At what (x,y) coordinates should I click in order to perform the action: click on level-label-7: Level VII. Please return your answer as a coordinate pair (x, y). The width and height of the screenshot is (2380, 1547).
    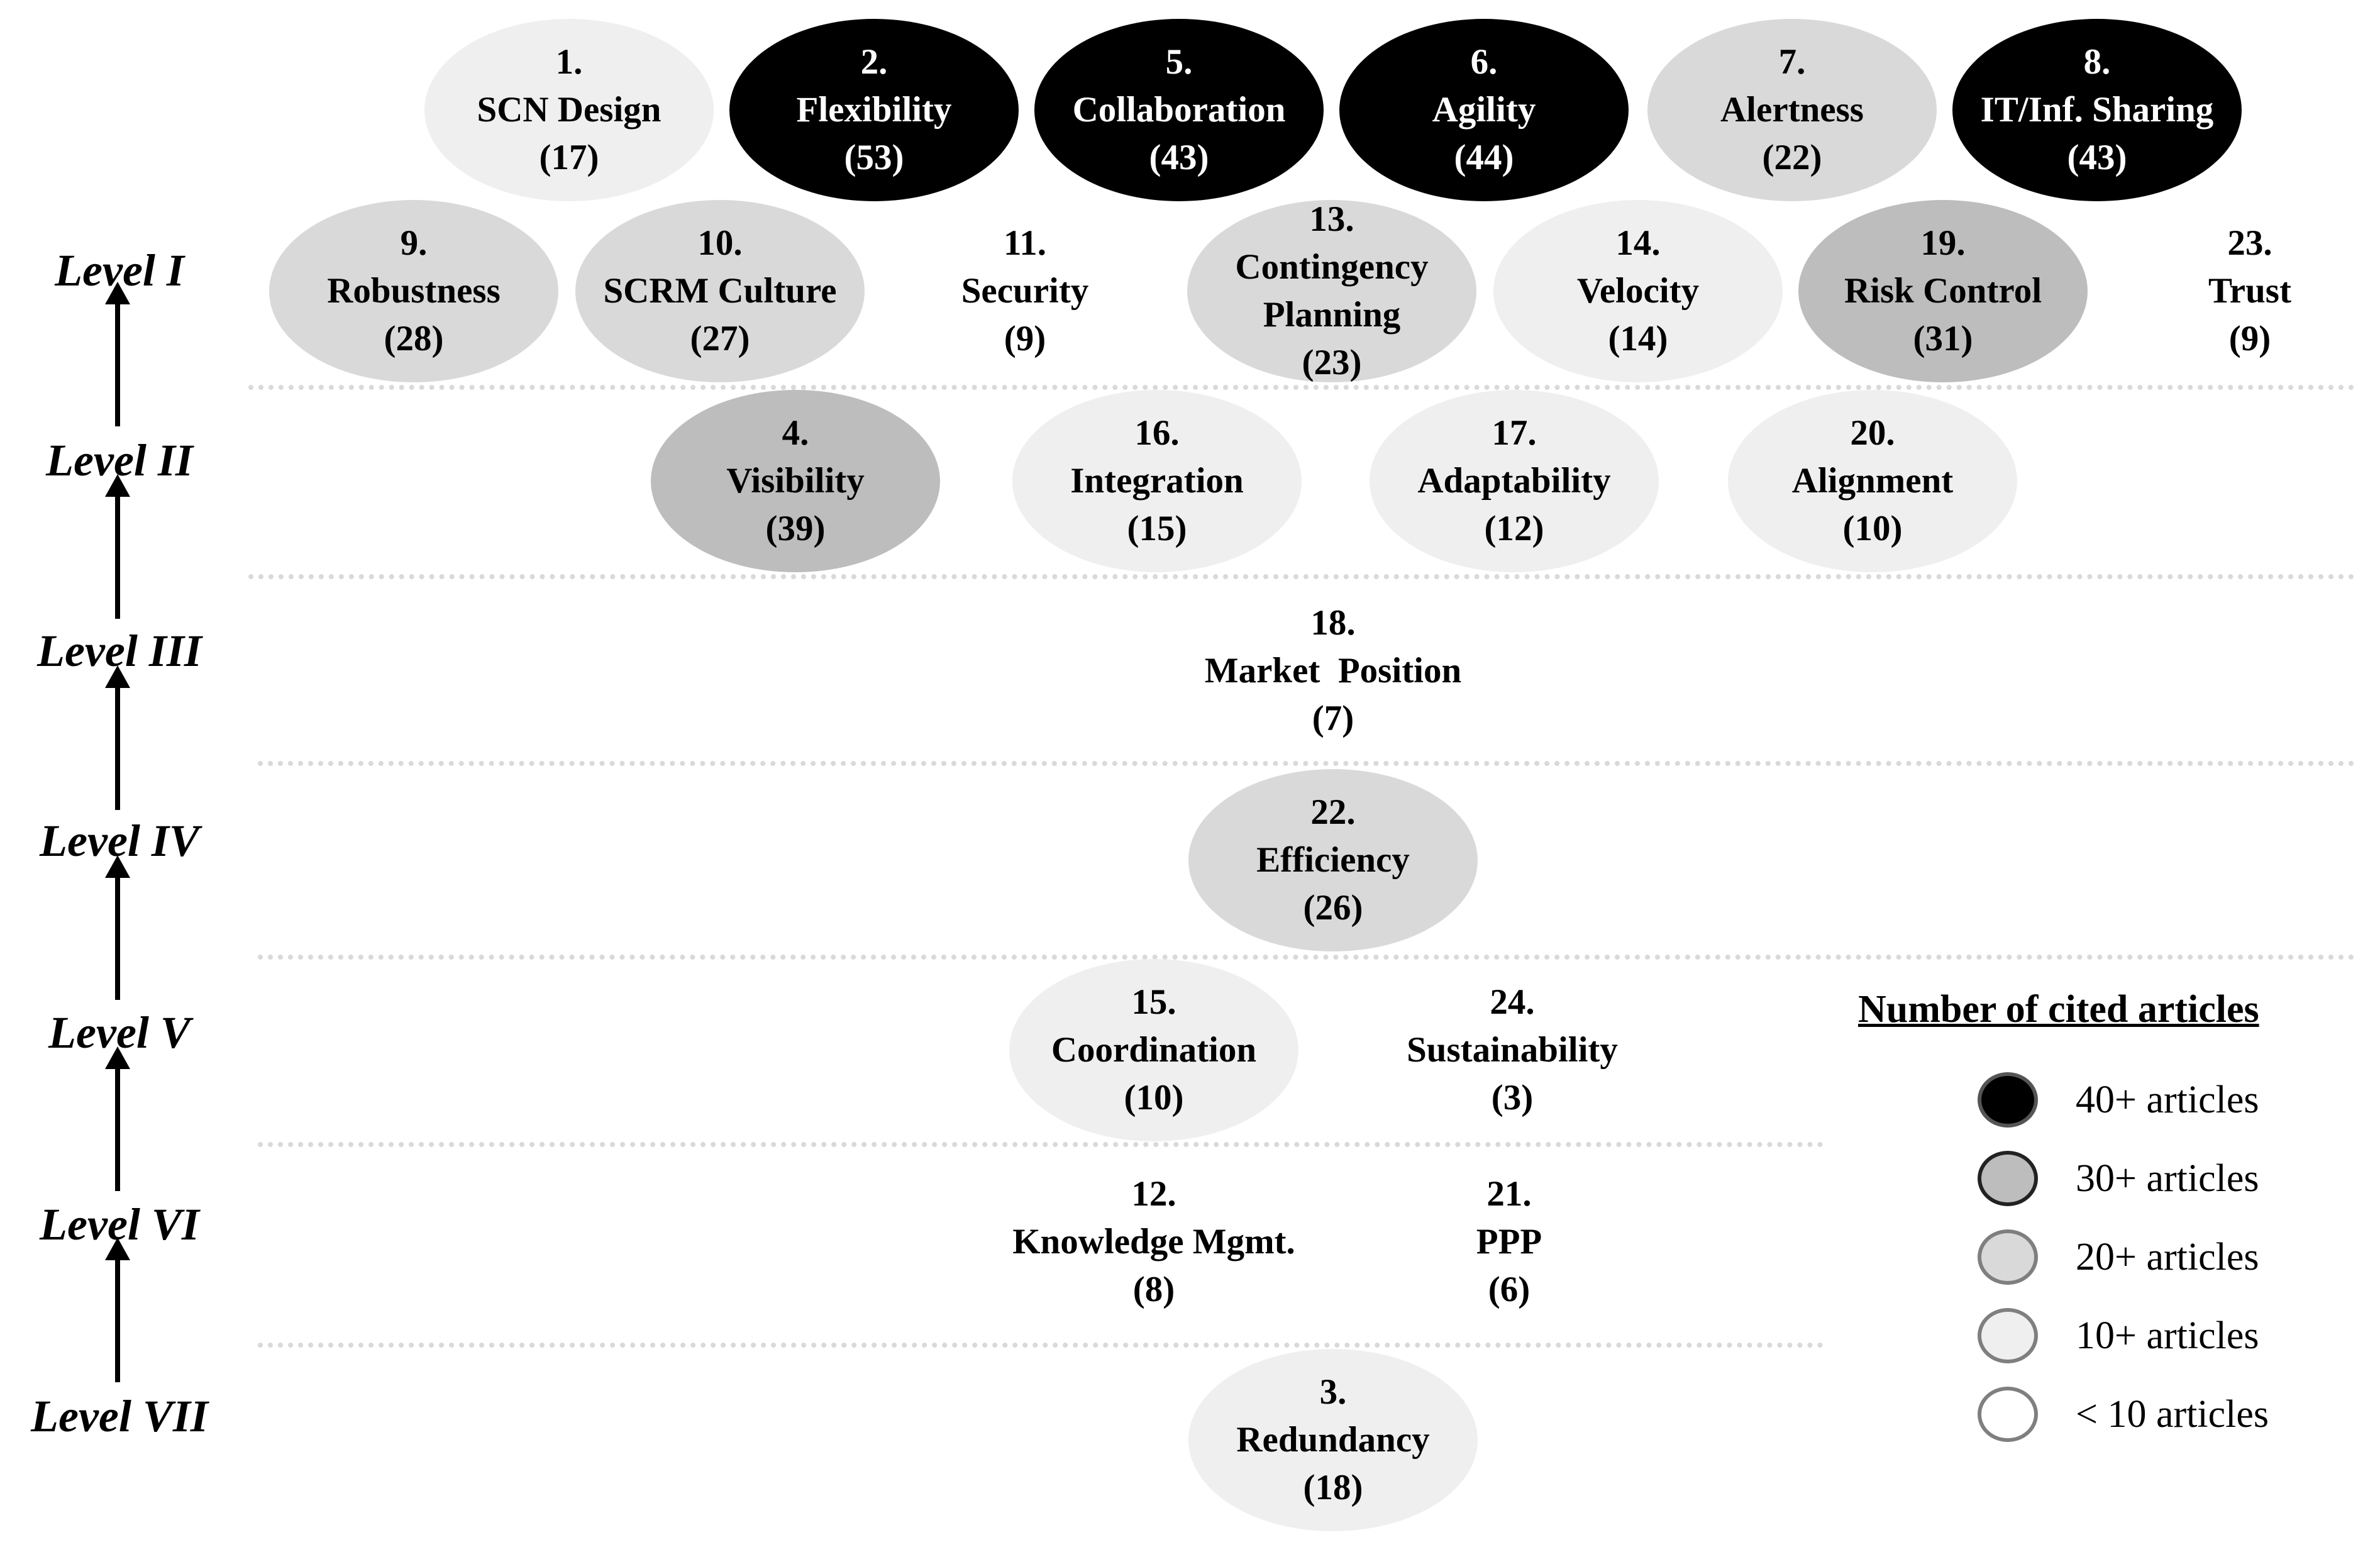
    Looking at the image, I should click on (119, 1416).